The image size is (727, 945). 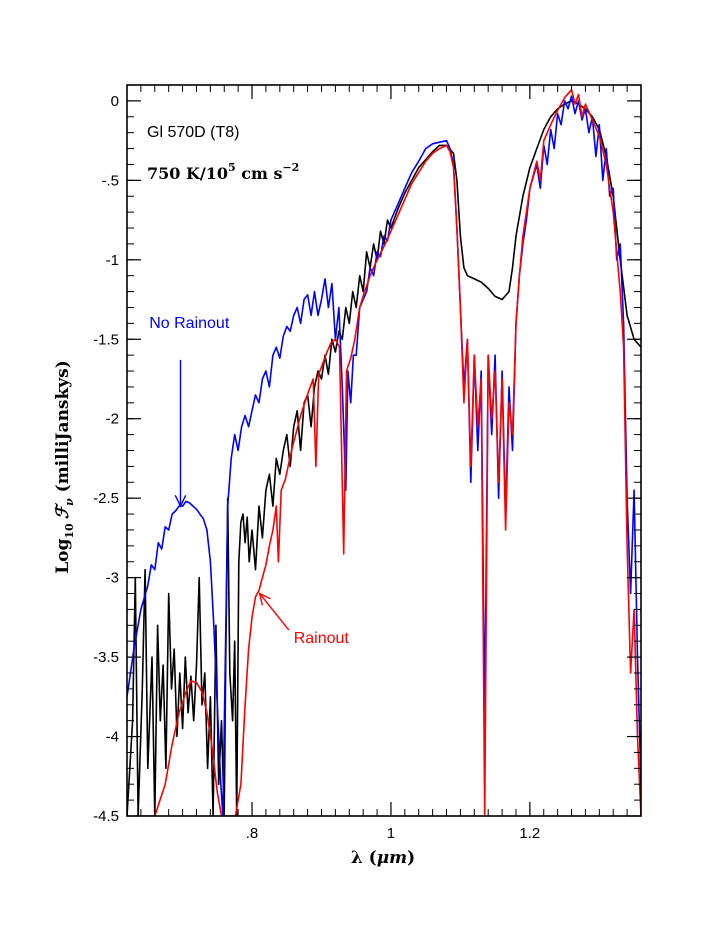 What do you see at coordinates (112, 260) in the screenshot?
I see `y-tick-label-2: -1` at bounding box center [112, 260].